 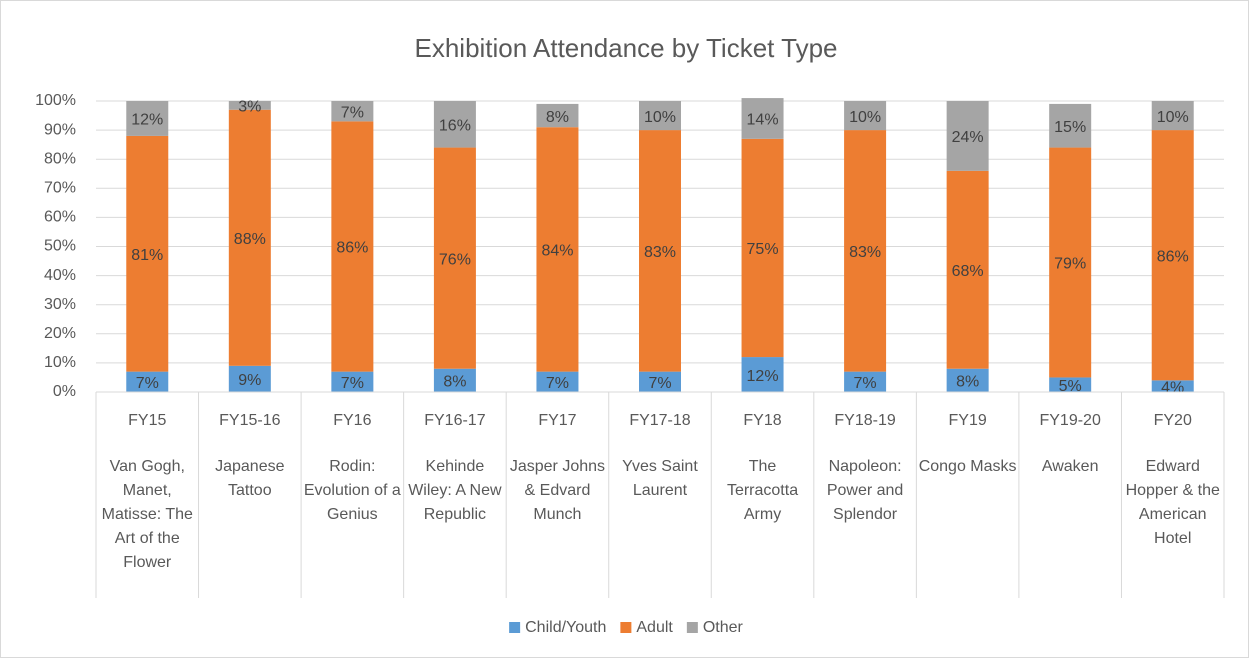 What do you see at coordinates (762, 490) in the screenshot?
I see `exhibition-label: The Terracotta Army` at bounding box center [762, 490].